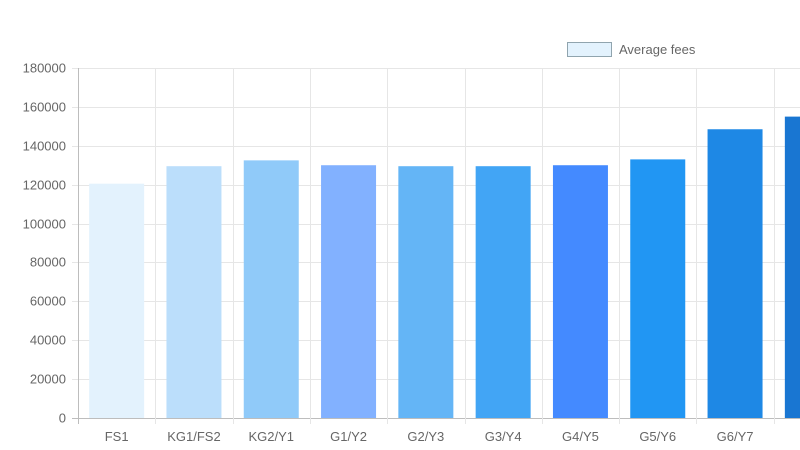 The width and height of the screenshot is (800, 450). I want to click on bar-kg2-y1, so click(271, 289).